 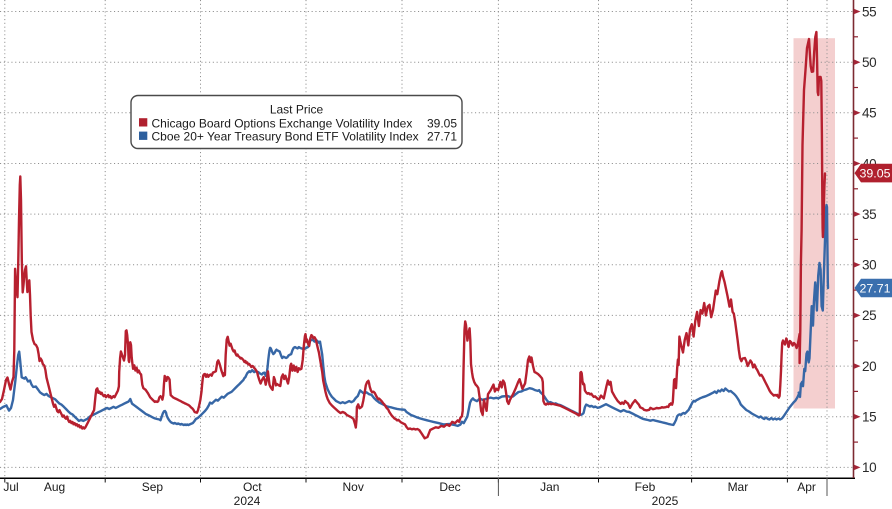 What do you see at coordinates (449, 487) in the screenshot?
I see `svg-text: Dec` at bounding box center [449, 487].